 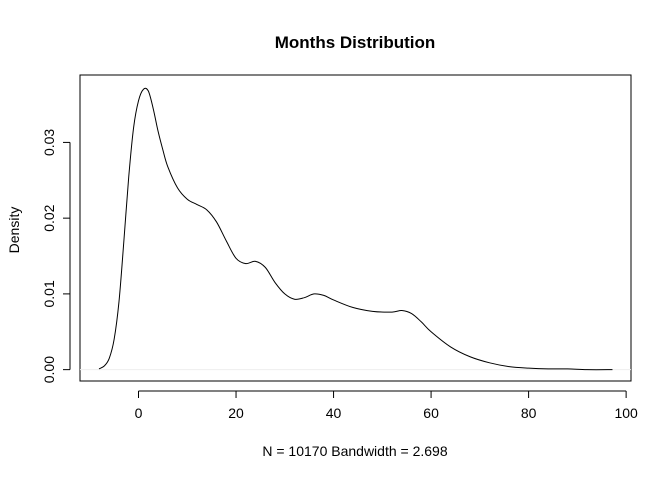 I want to click on x-tick-label: 80, so click(x=529, y=413).